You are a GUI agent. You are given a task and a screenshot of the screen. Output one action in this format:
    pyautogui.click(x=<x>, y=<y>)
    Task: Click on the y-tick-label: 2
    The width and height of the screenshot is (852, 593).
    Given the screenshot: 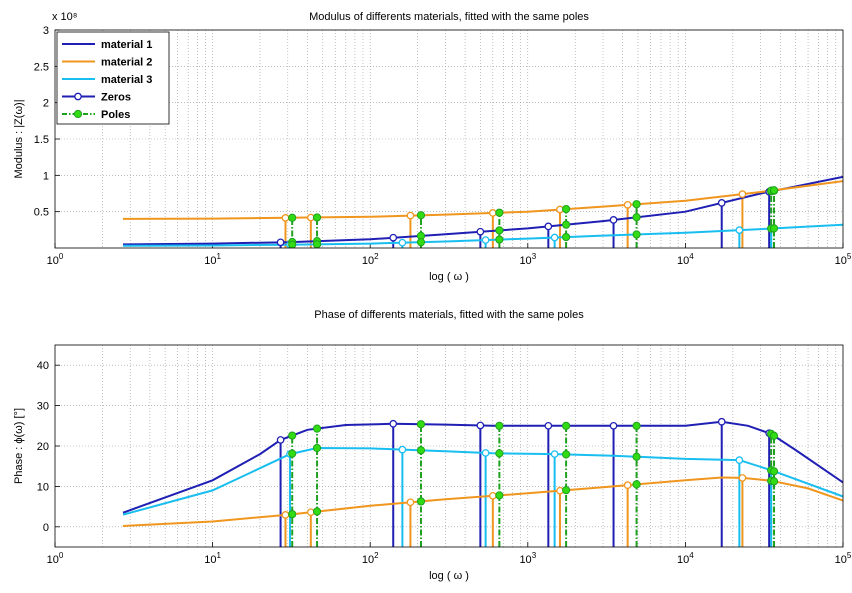 What is the action you would take?
    pyautogui.click(x=46, y=104)
    